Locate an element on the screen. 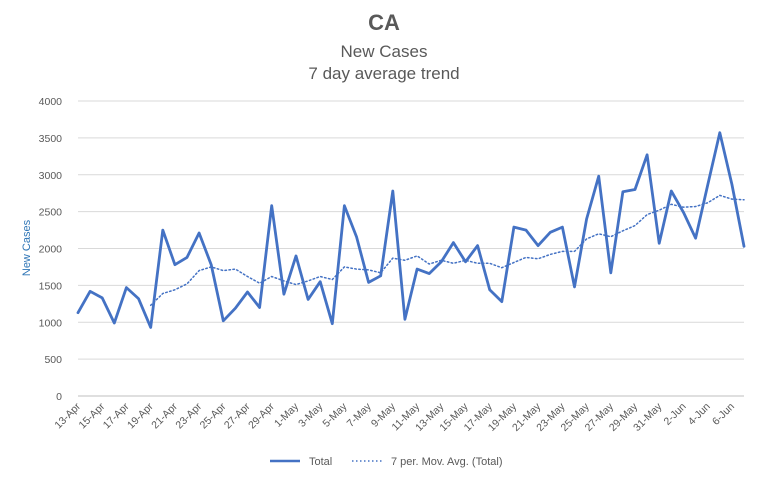  y-tick-label: 2000 is located at coordinates (51, 250).